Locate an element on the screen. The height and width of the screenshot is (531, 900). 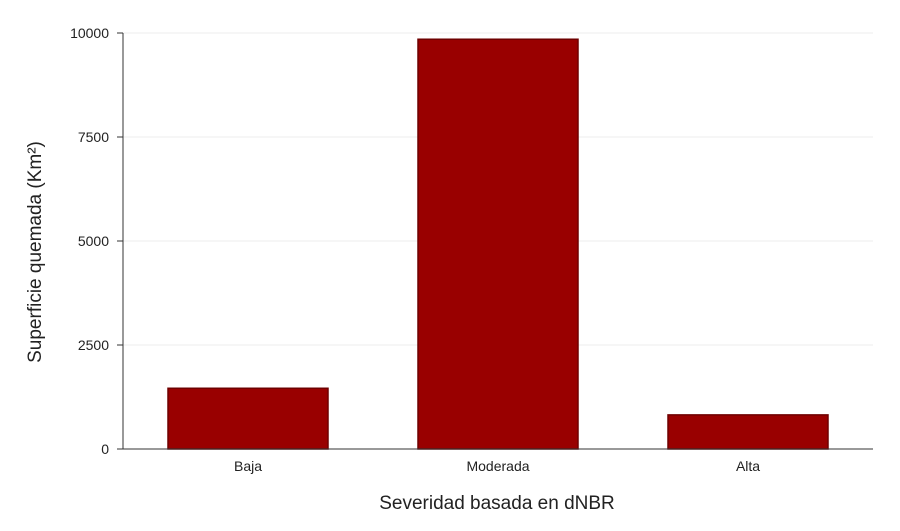
x-tick-label: Moderada is located at coordinates (497, 466).